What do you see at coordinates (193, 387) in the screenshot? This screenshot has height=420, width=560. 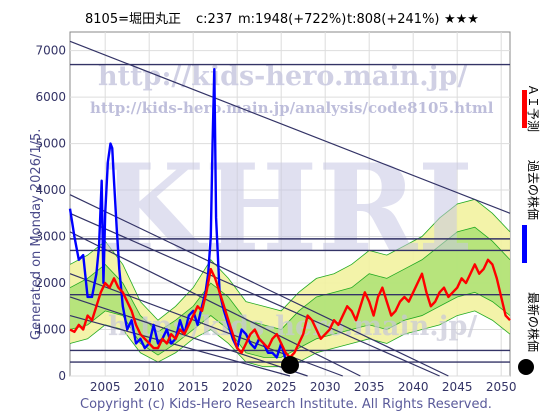 I see `x-tick-label: 2015` at bounding box center [193, 387].